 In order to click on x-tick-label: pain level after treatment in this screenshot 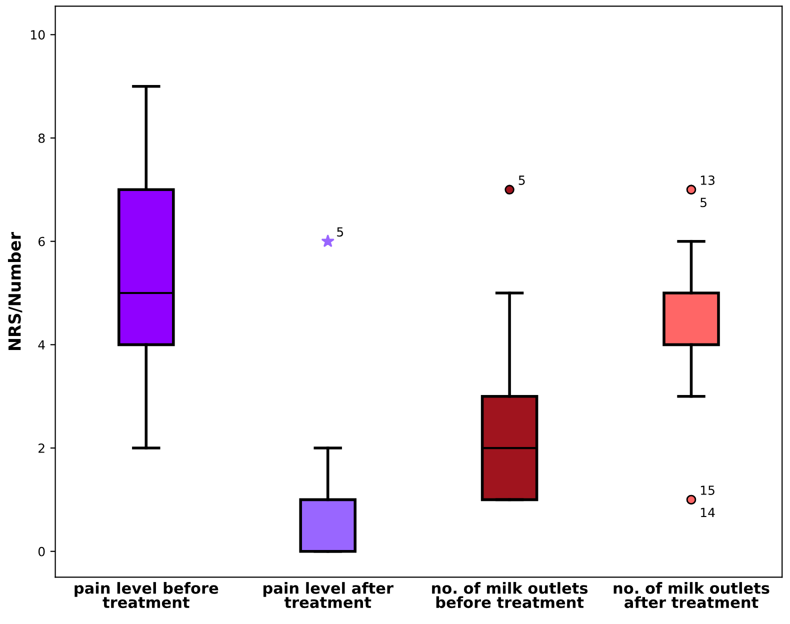, I will do `click(328, 595)`.